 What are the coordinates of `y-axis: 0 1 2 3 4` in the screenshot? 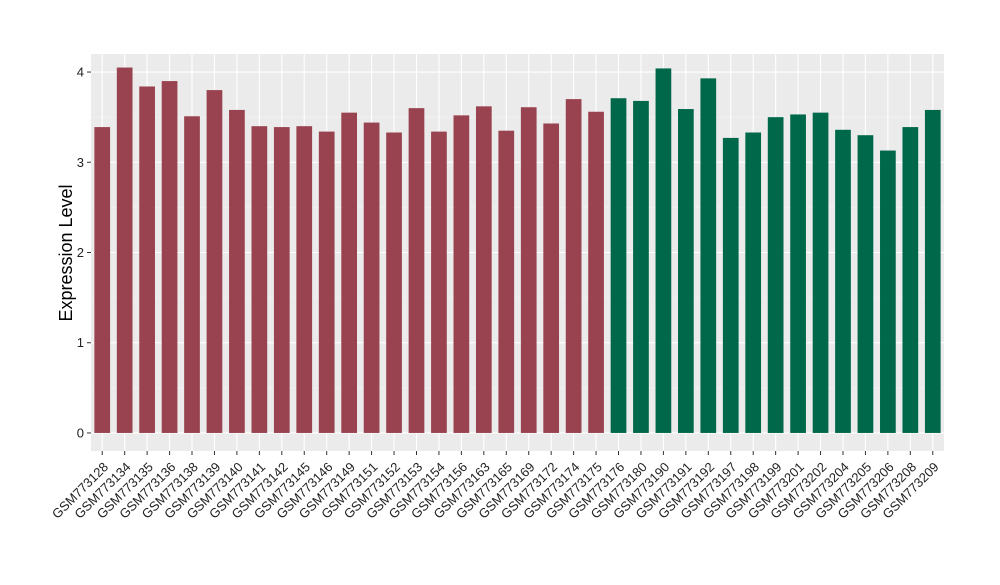 It's located at (84, 252).